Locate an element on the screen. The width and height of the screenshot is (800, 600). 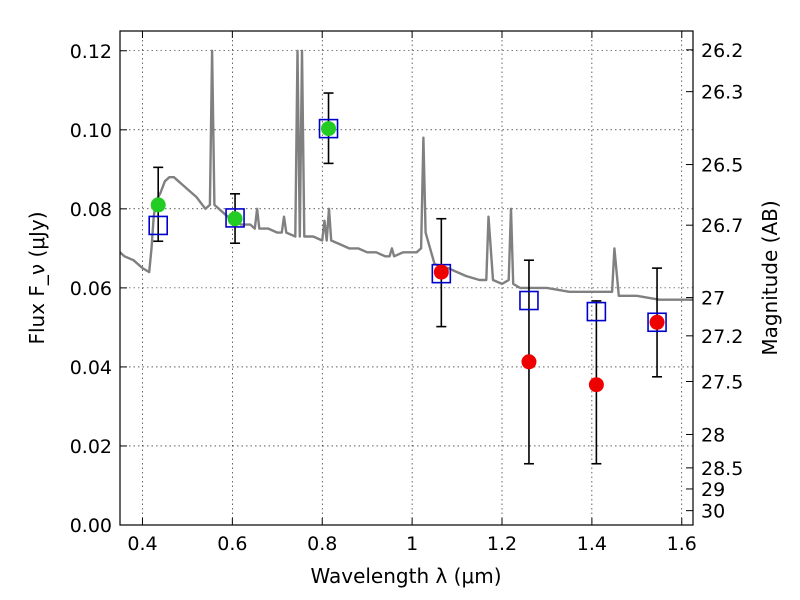
y-tick-label: 0.04 is located at coordinates (91, 368).